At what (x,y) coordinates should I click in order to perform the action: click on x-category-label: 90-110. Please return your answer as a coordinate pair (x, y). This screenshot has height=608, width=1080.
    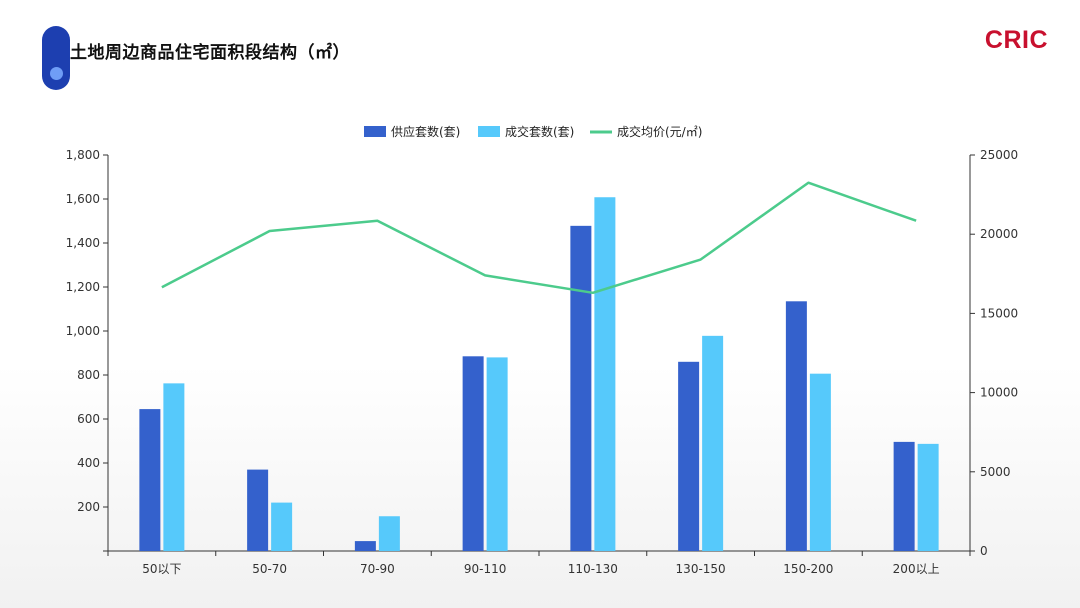
    Looking at the image, I should click on (485, 569).